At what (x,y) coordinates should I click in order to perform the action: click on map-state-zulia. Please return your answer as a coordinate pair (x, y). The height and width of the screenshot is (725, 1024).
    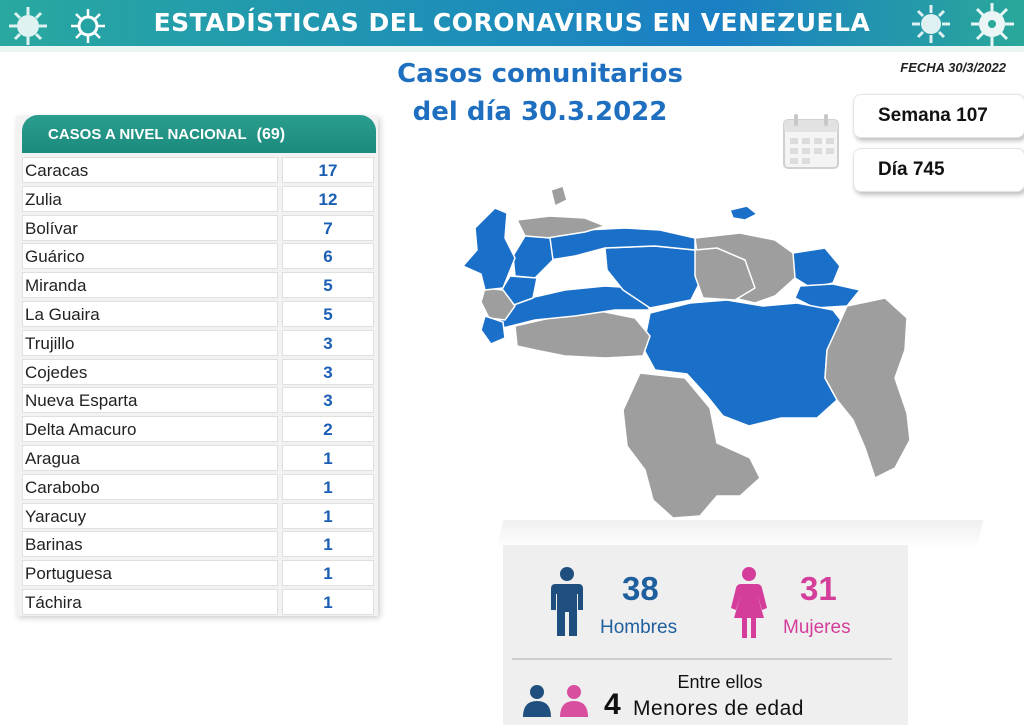
    Looking at the image, I should click on (489, 249).